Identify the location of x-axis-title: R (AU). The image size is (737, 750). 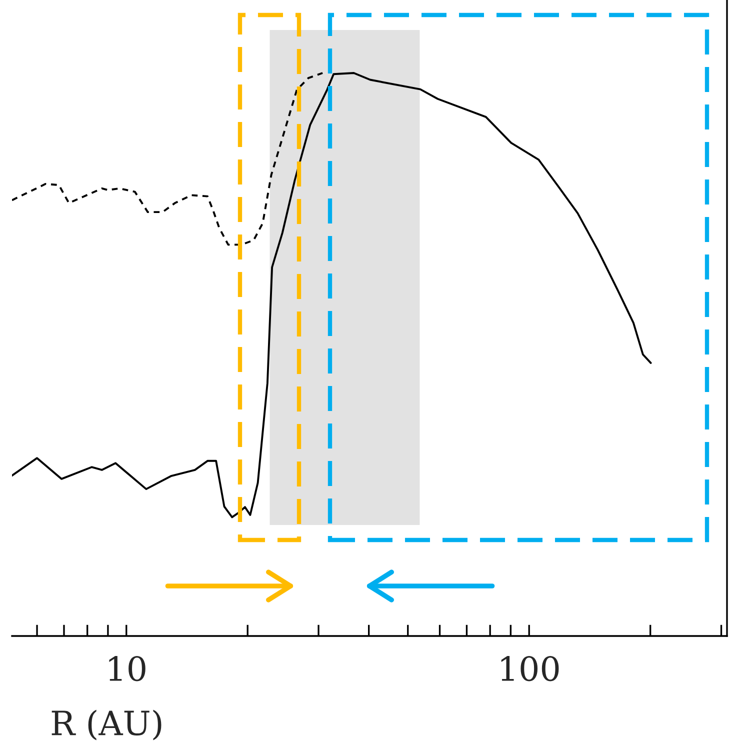
(107, 725).